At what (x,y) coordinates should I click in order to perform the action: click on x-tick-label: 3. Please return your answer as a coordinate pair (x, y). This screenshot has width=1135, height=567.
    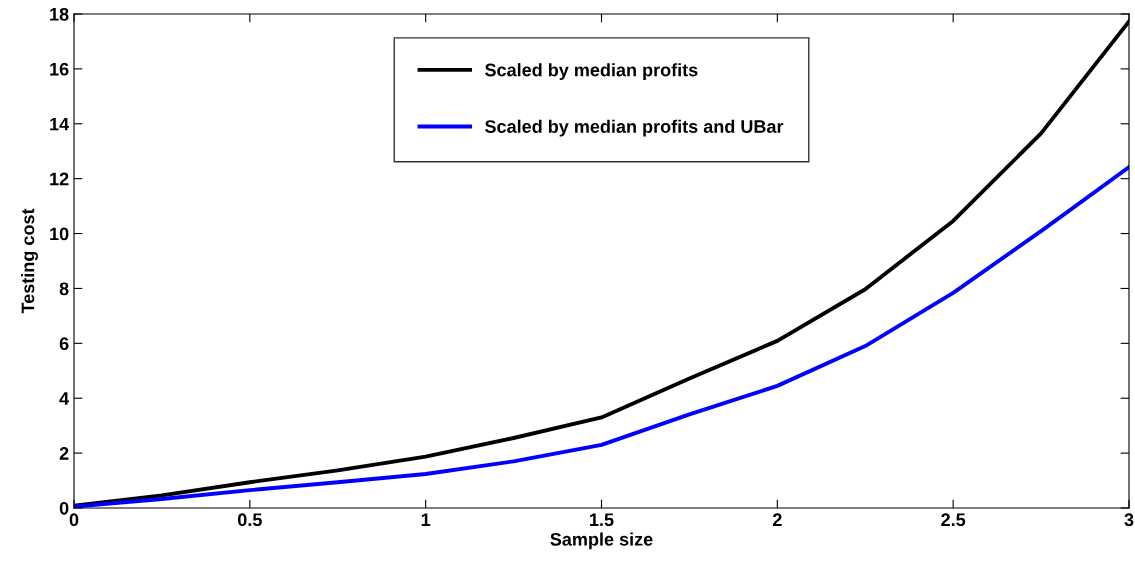
    Looking at the image, I should click on (1129, 520).